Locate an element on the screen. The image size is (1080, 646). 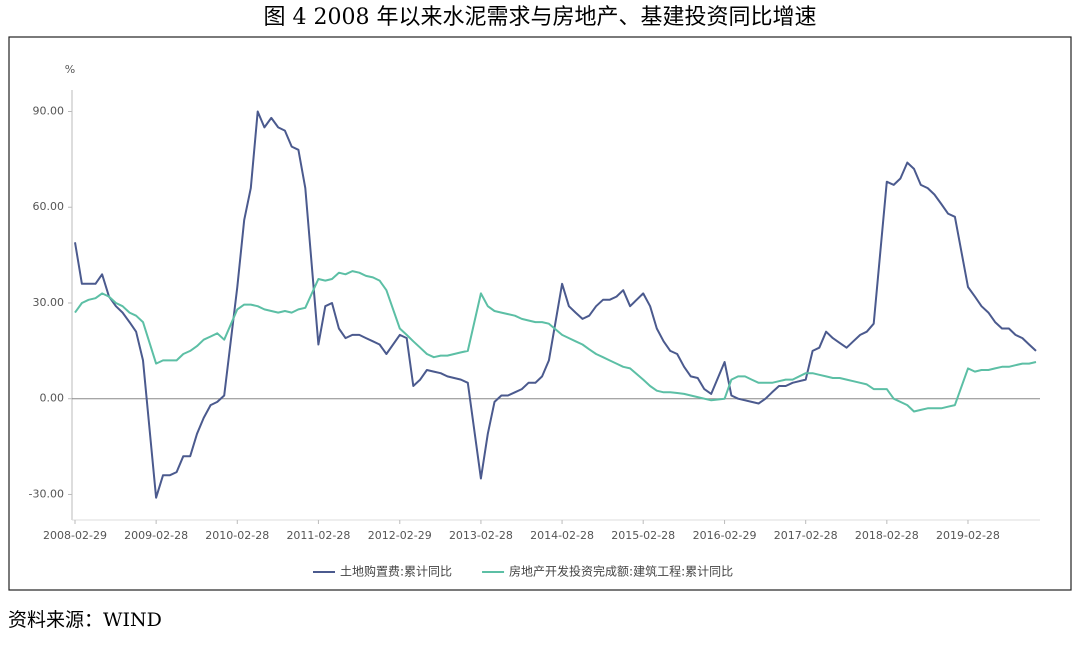
x-tick-label: 2011-02-28 is located at coordinates (318, 535).